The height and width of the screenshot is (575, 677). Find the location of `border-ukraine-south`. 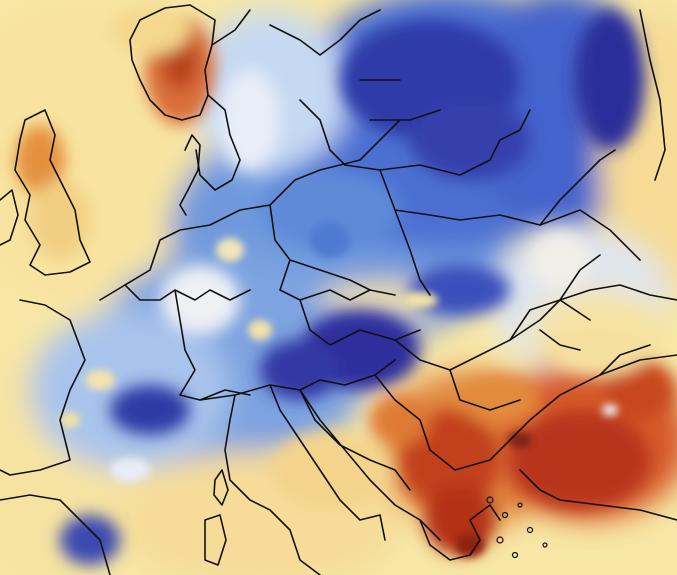

border-ukraine-south is located at coordinates (555, 297).